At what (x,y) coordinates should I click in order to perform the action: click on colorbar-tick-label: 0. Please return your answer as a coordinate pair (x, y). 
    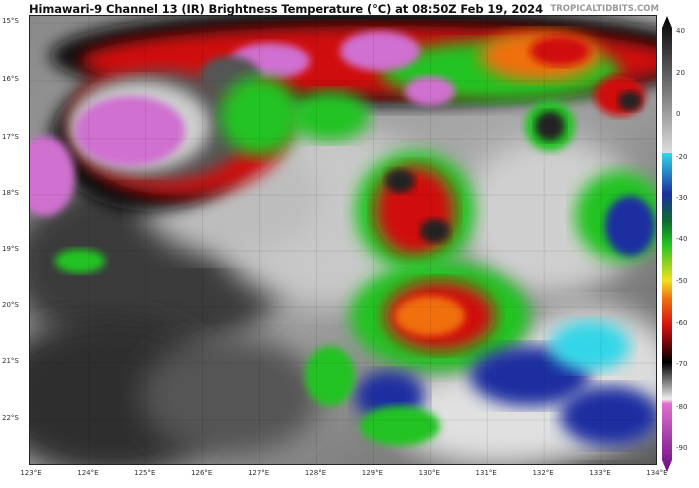
    Looking at the image, I should click on (678, 114).